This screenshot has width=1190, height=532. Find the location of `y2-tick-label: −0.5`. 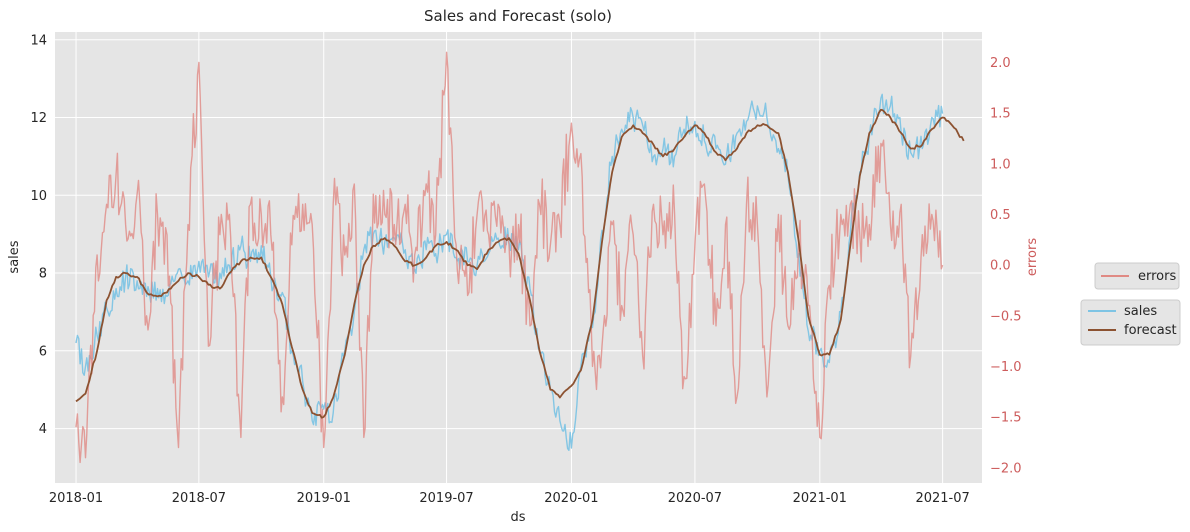

y2-tick-label: −0.5 is located at coordinates (1006, 316).